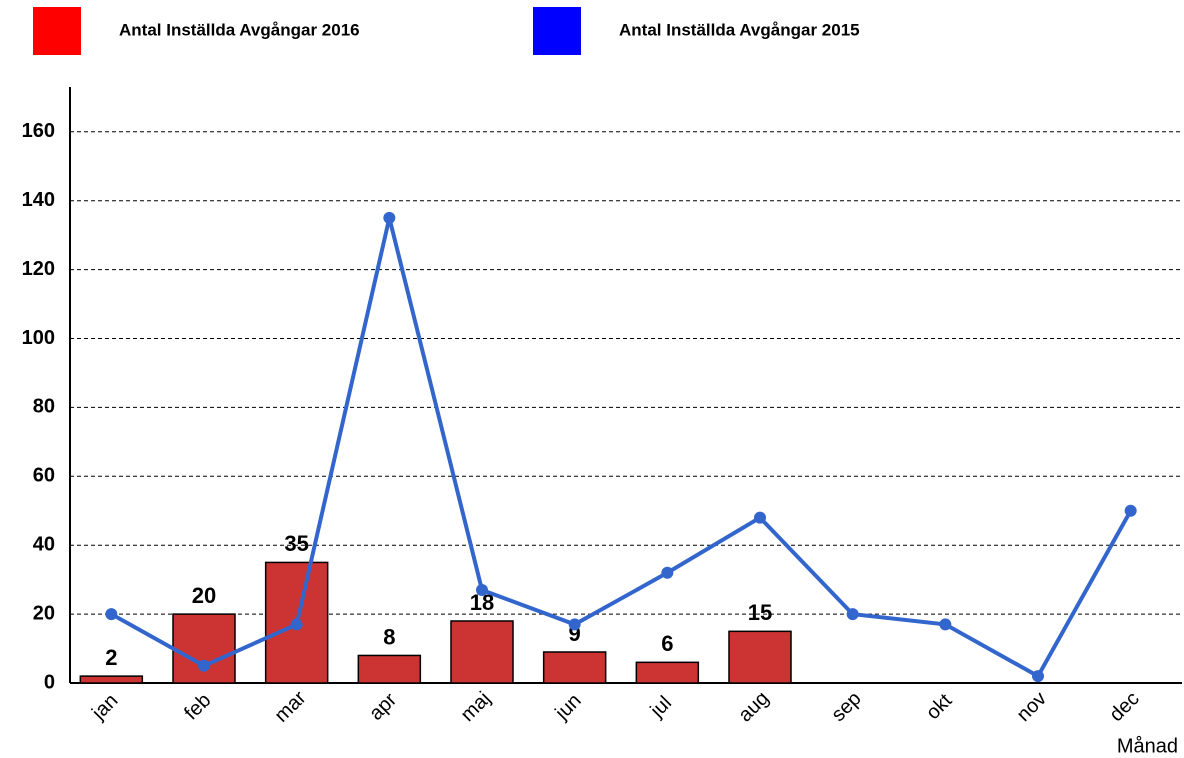 The image size is (1184, 758). What do you see at coordinates (38, 269) in the screenshot?
I see `y-tick-label: 120` at bounding box center [38, 269].